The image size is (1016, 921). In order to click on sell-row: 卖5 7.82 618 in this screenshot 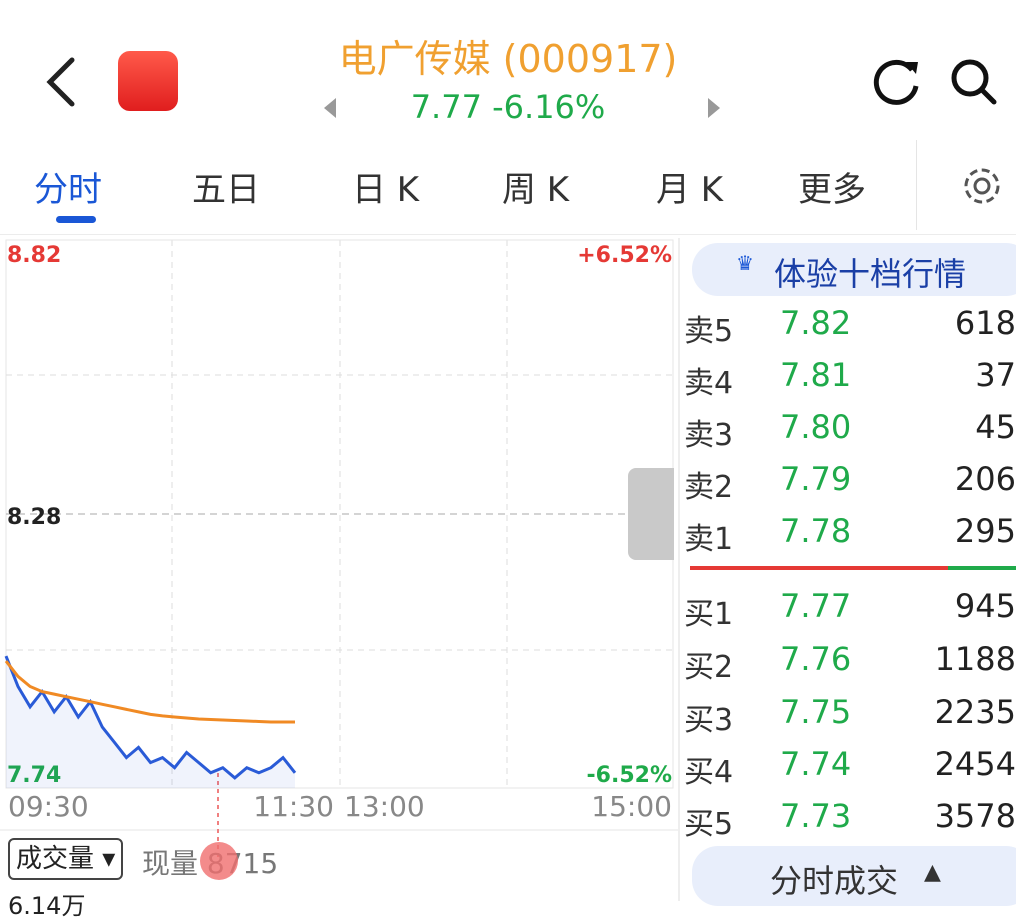, I will do `click(849, 325)`.